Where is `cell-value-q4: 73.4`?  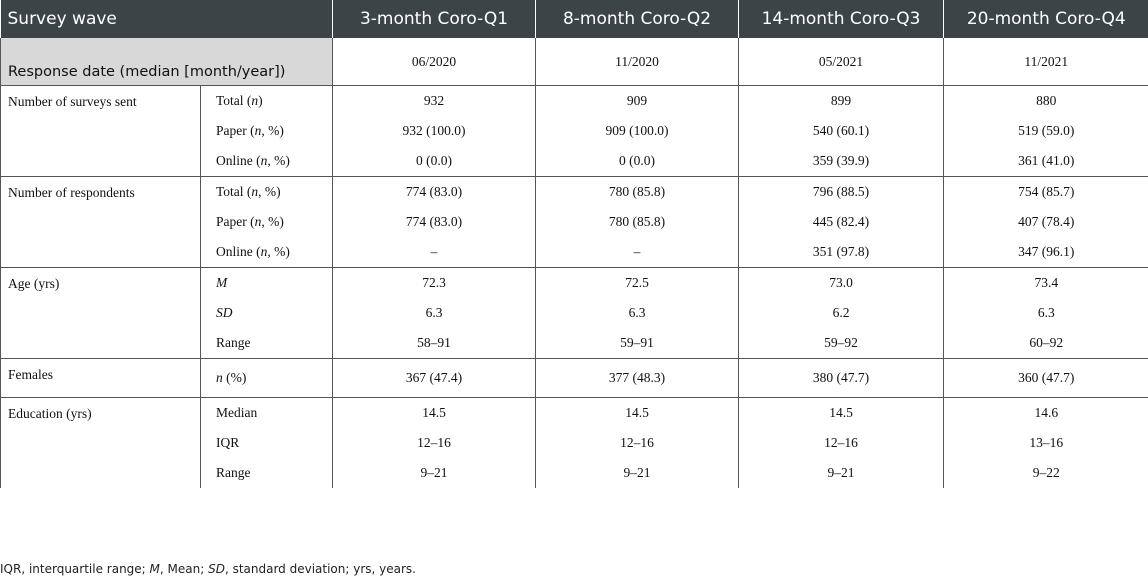
cell-value-q4: 73.4 is located at coordinates (1045, 282).